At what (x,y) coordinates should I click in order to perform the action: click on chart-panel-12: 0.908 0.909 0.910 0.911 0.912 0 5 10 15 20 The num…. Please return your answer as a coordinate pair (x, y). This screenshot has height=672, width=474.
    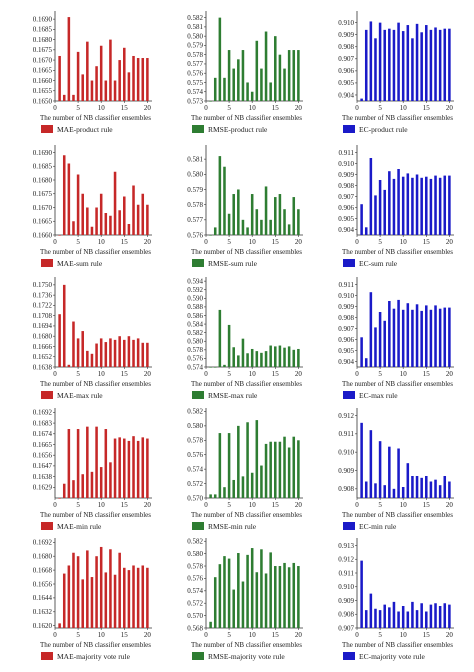
    Looking at the image, I should click on (396, 469).